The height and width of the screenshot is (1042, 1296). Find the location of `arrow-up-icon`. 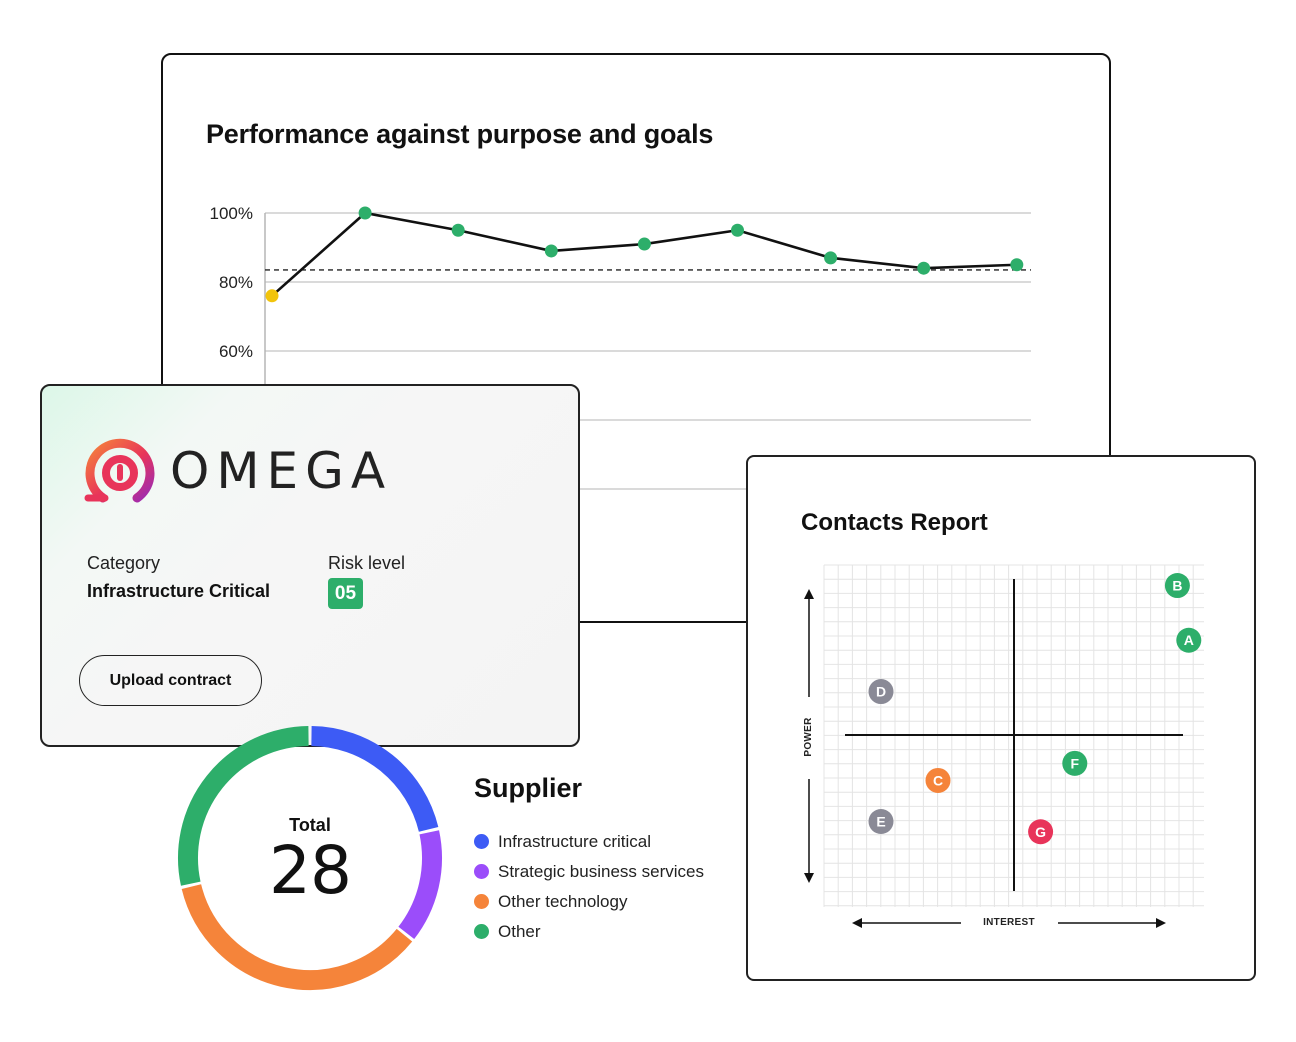

arrow-up-icon is located at coordinates (809, 594).